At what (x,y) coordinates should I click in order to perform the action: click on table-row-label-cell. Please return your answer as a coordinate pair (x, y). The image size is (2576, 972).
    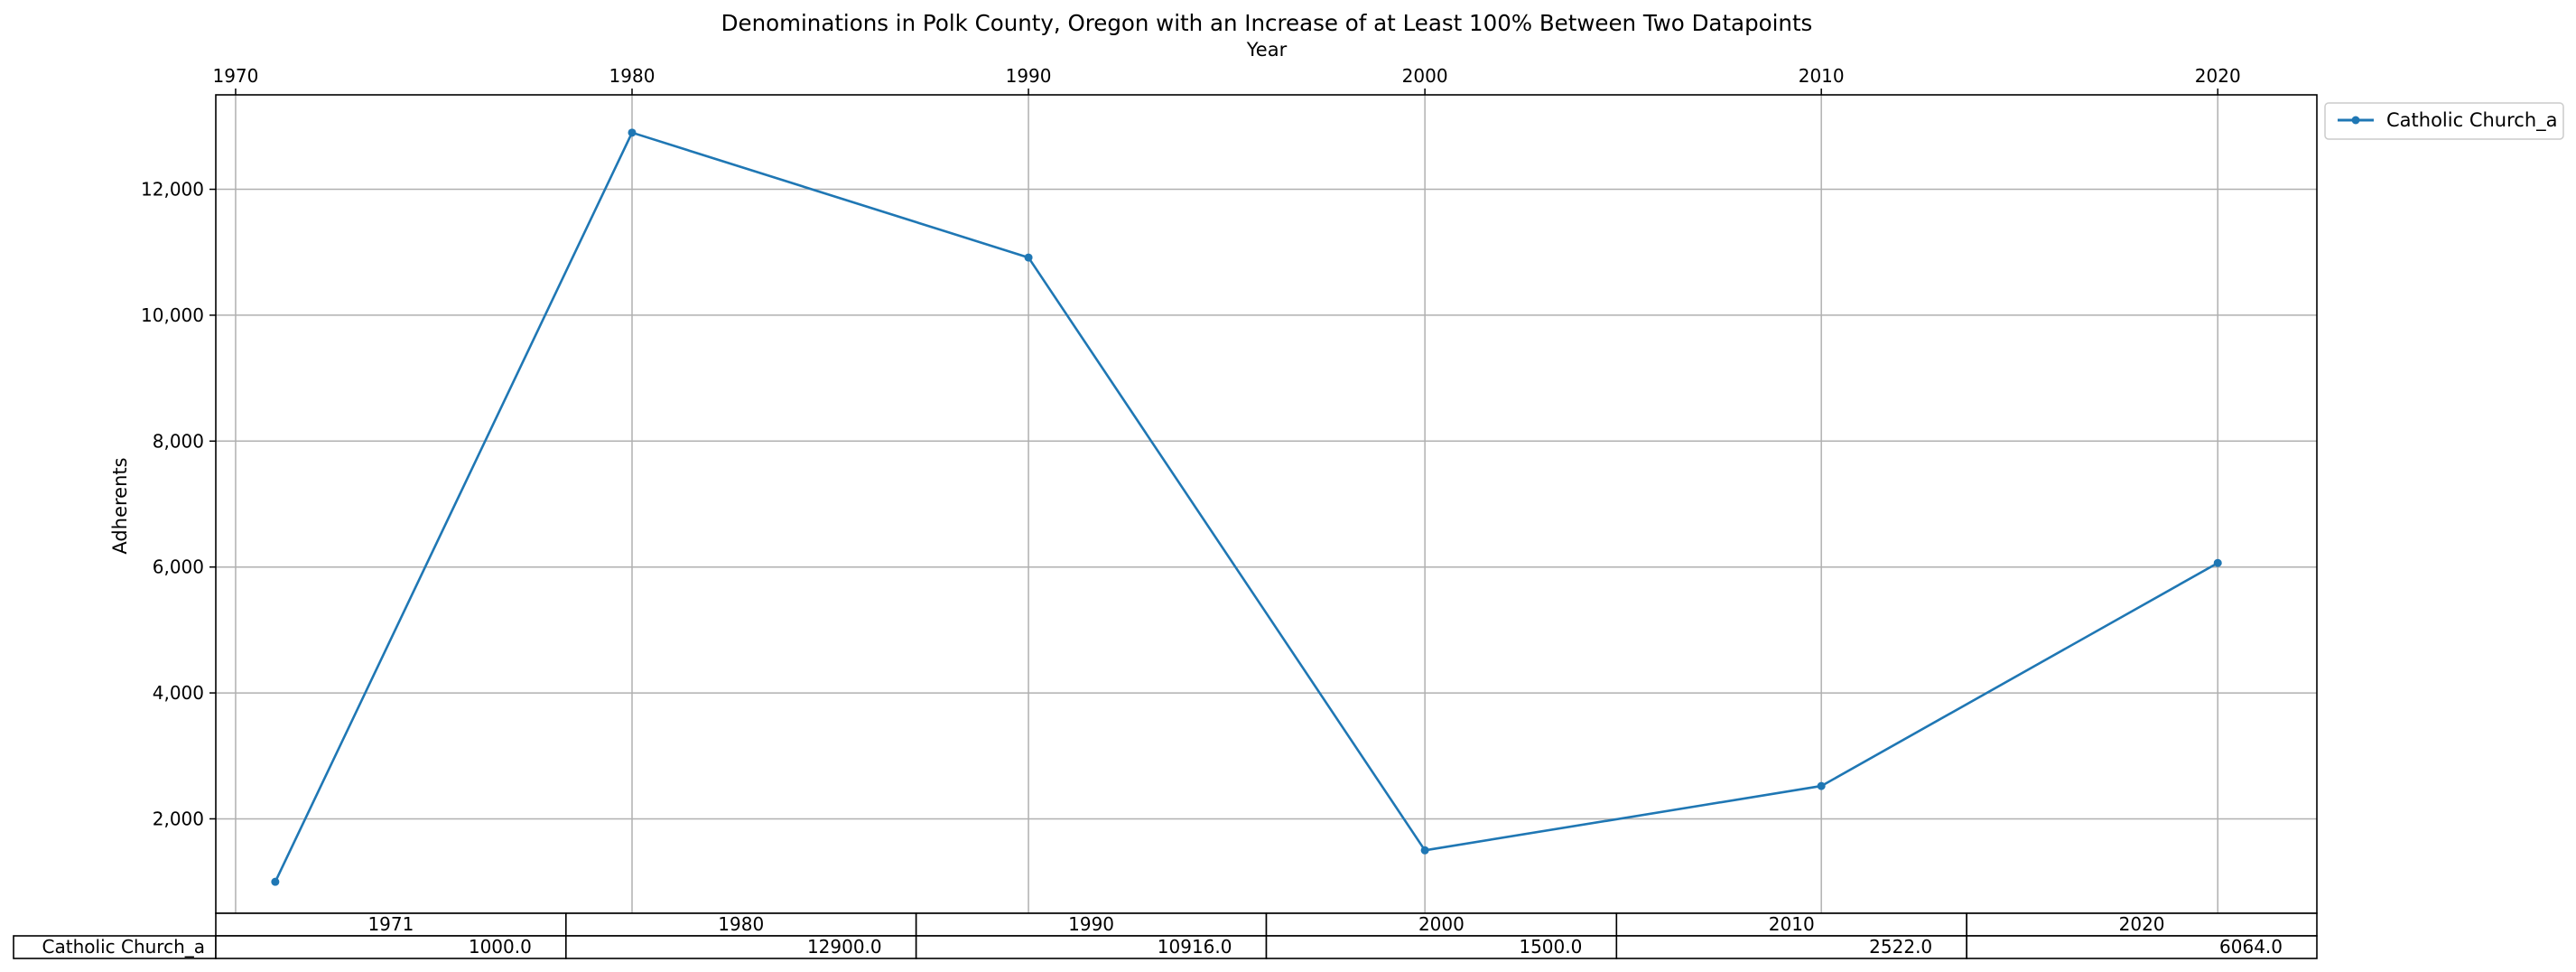
    Looking at the image, I should click on (115, 947).